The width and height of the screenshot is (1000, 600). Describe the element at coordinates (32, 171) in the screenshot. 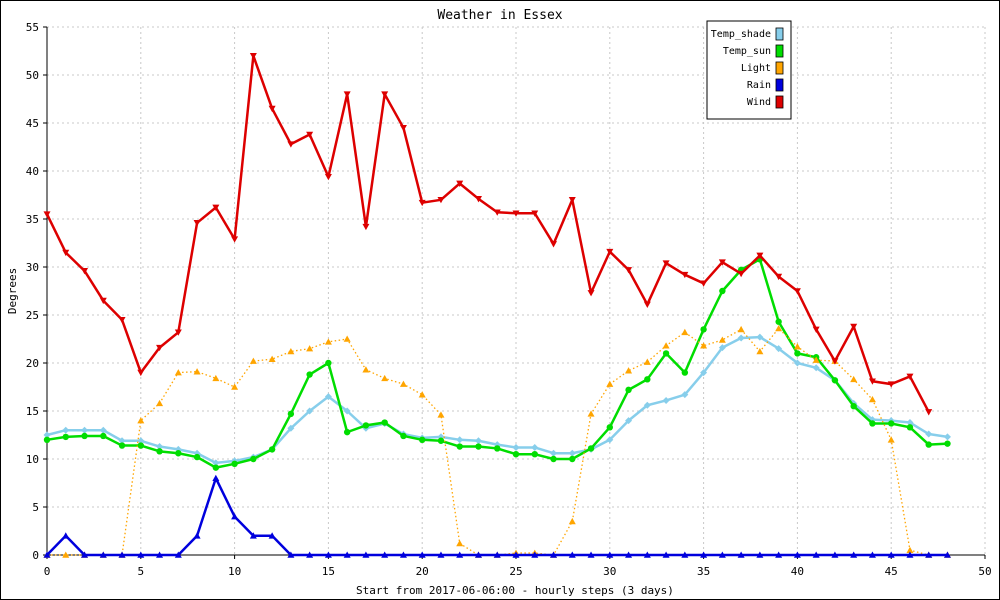

I see `y-tick-label: 40` at that location.